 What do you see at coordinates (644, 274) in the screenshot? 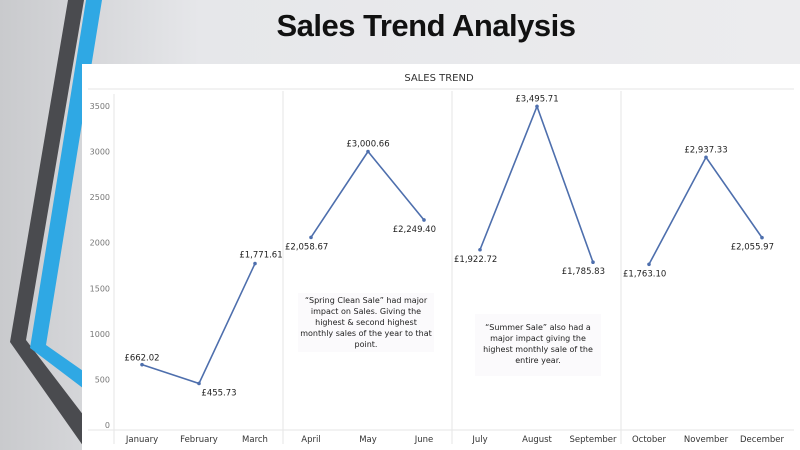
I see `data-label: £1,763.10` at bounding box center [644, 274].